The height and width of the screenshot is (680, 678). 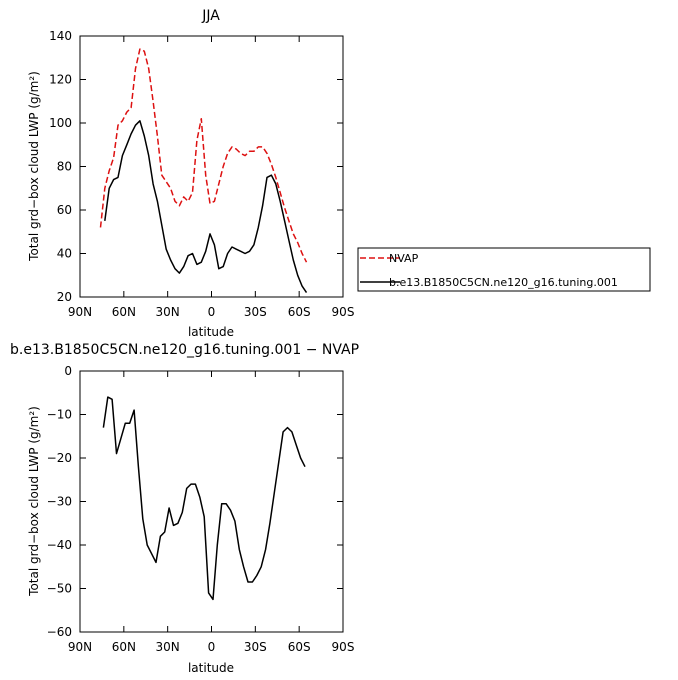 I want to click on legend-box, so click(x=504, y=269).